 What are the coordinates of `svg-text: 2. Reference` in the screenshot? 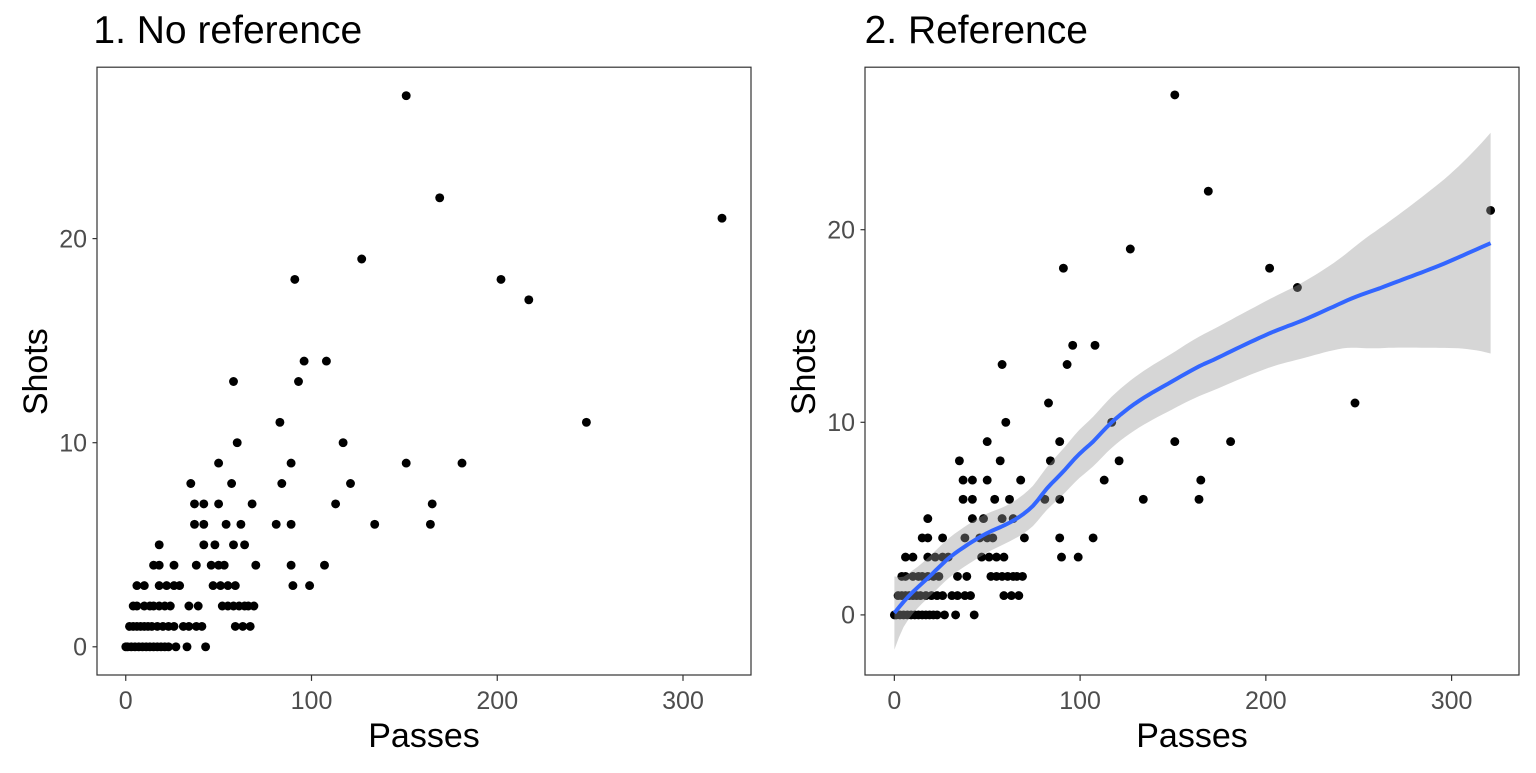 It's located at (976, 30).